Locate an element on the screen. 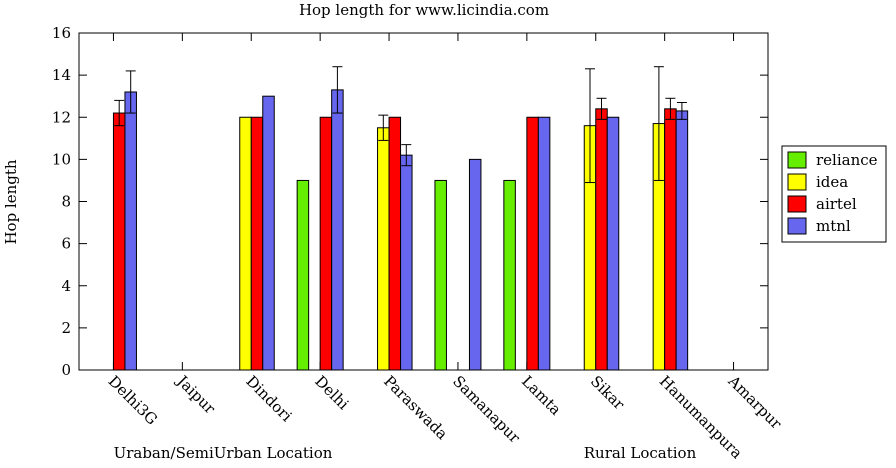  x-tick-label: Jaipur is located at coordinates (195, 394).